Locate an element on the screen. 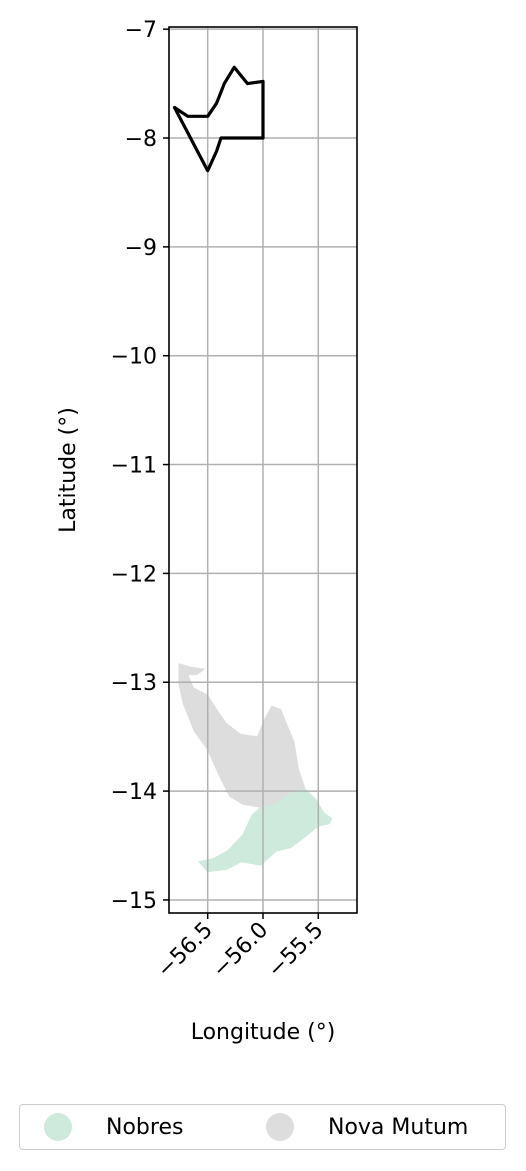 The height and width of the screenshot is (1171, 526). y-tick-label-6: −13 is located at coordinates (134, 683).